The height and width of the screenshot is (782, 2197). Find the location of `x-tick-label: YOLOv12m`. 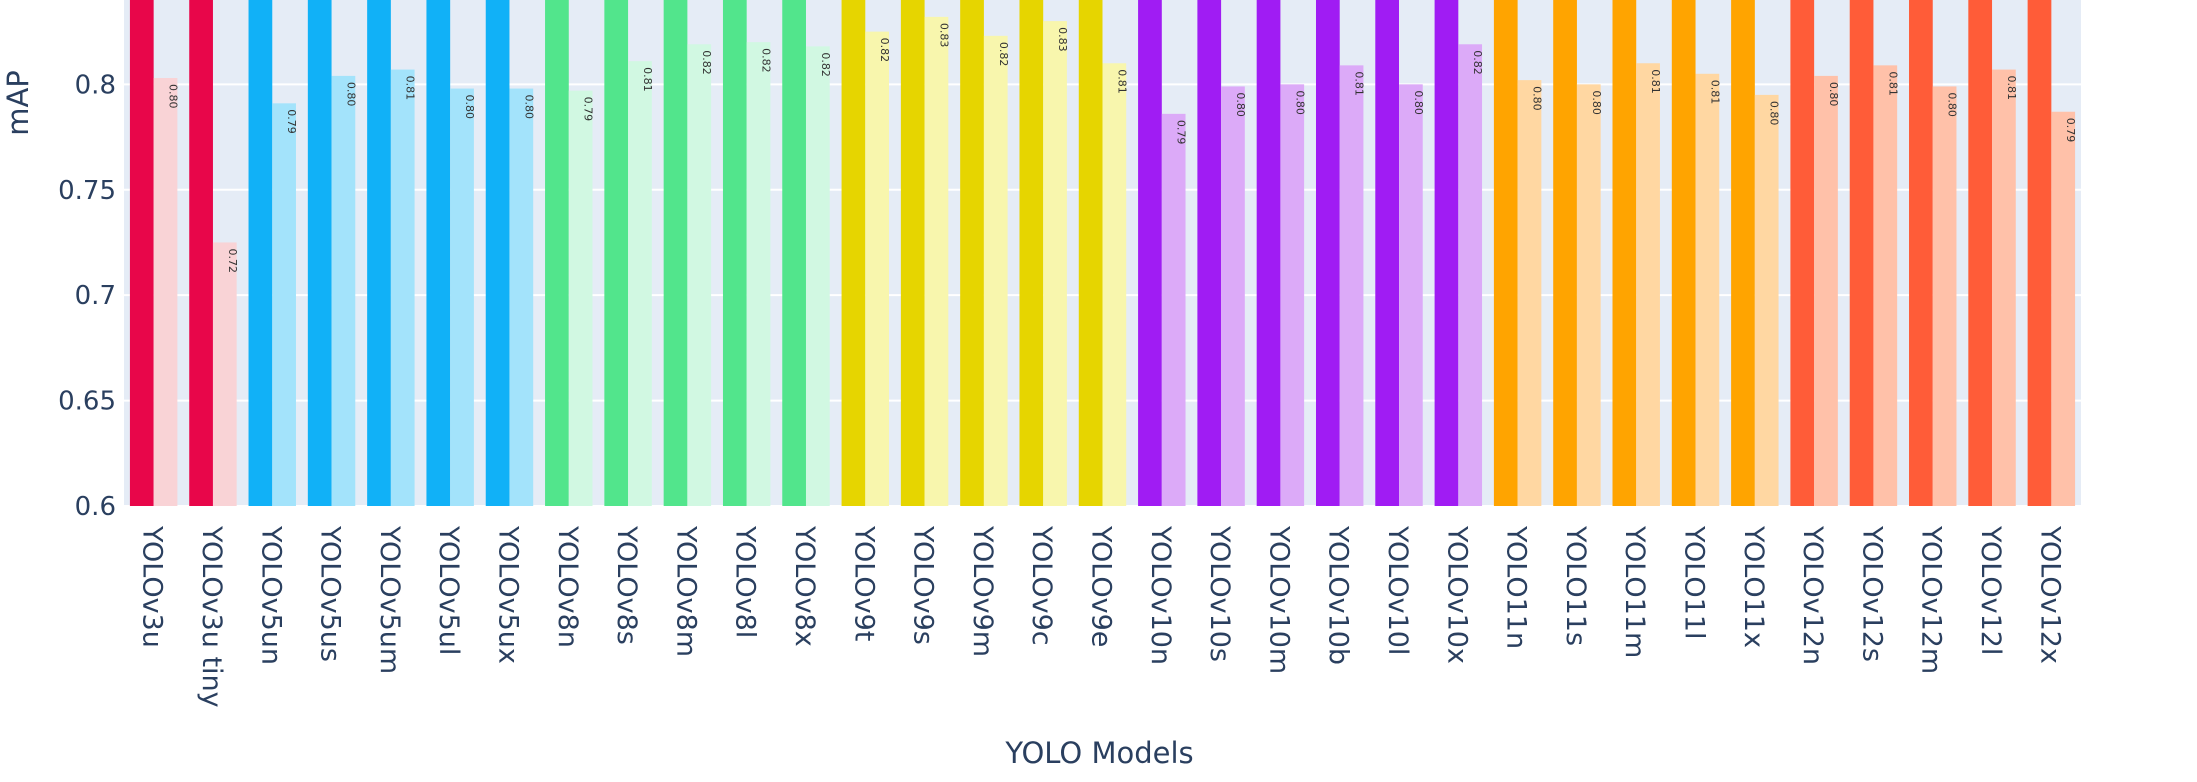

x-tick-label: YOLOv12m is located at coordinates (1931, 599).